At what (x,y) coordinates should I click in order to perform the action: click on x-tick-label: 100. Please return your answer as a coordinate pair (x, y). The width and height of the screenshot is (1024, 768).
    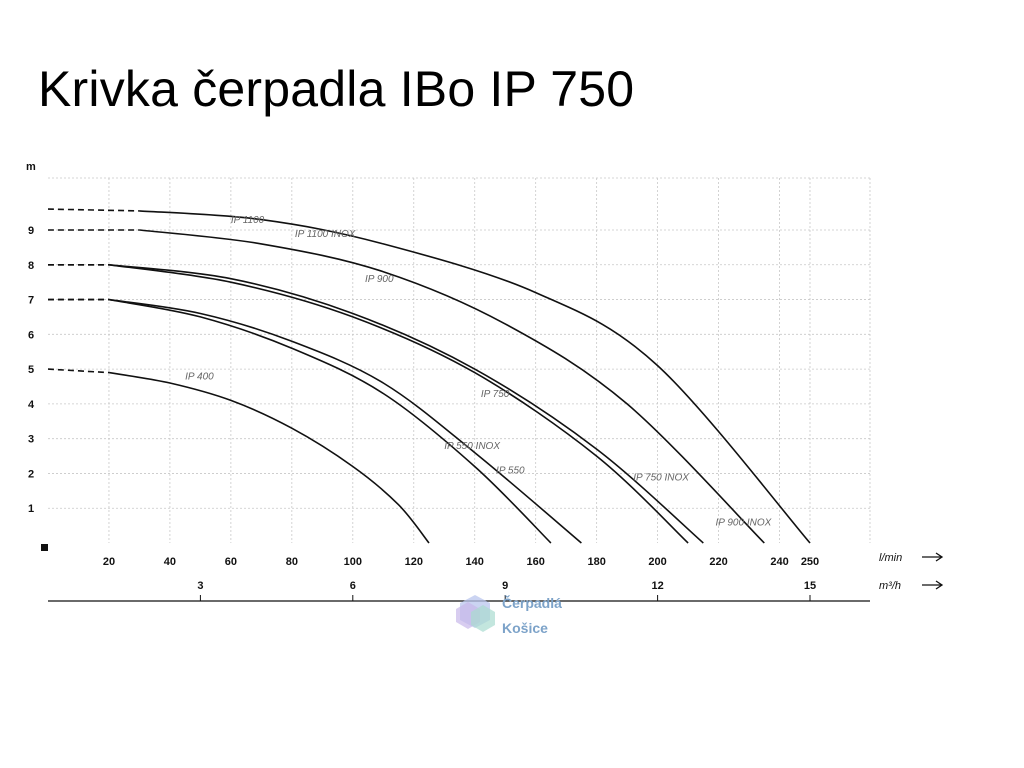
    Looking at the image, I should click on (353, 562).